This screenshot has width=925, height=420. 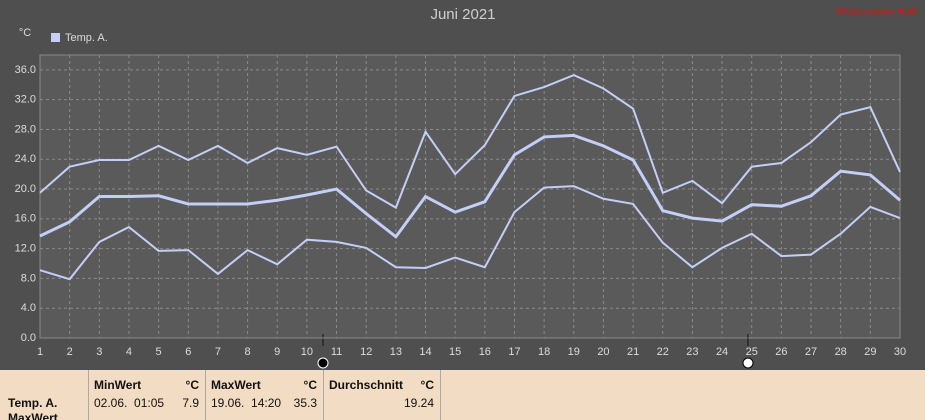 What do you see at coordinates (28, 338) in the screenshot?
I see `y-tick-label: 0.0` at bounding box center [28, 338].